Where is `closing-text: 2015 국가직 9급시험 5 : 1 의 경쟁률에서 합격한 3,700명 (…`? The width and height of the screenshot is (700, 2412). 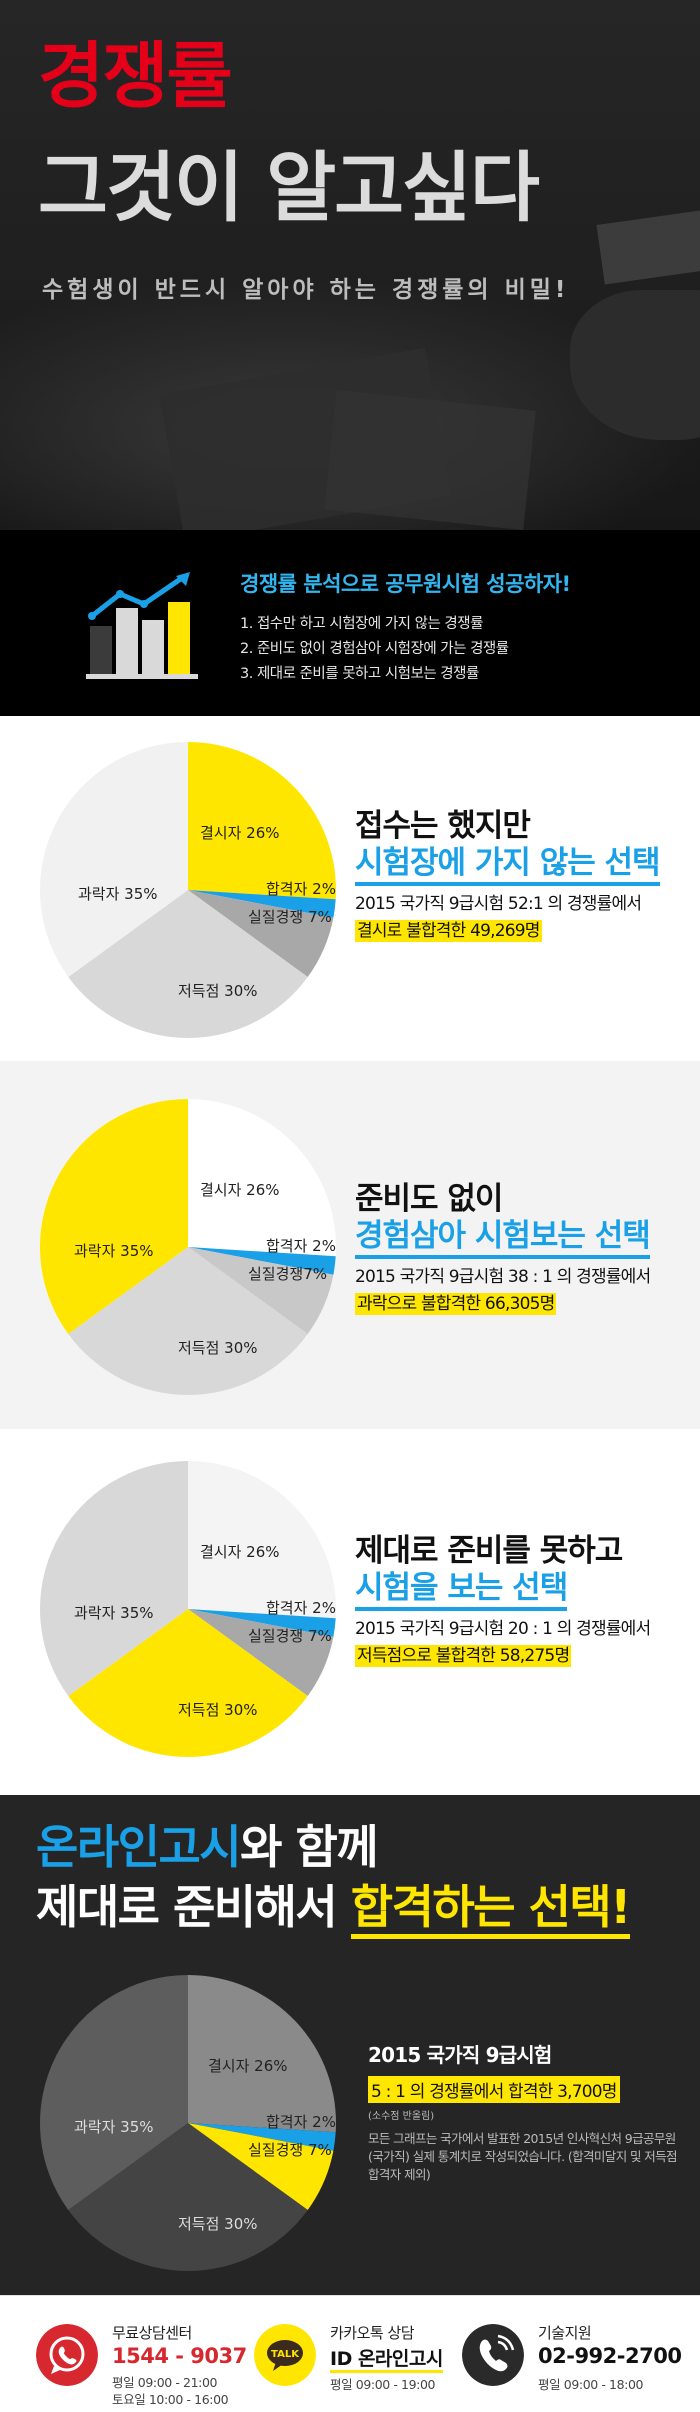 closing-text: 2015 국가직 9급시험 5 : 1 의 경쟁률에서 합격한 3,700명 (… is located at coordinates (528, 2111).